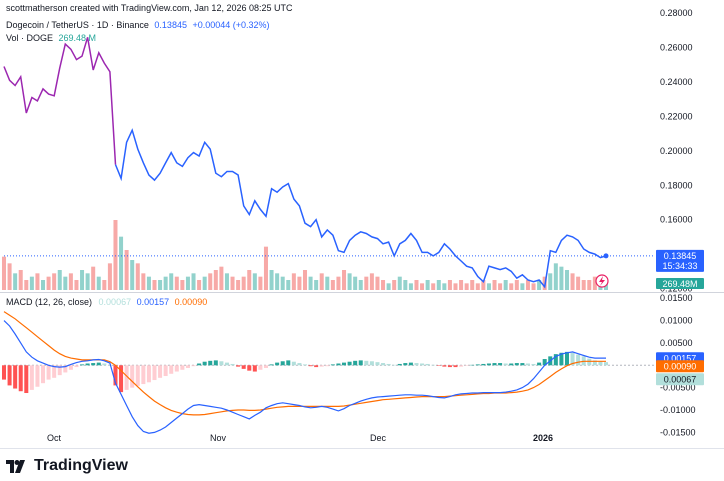  I want to click on price-axis-tick: 0.18000, so click(676, 185).